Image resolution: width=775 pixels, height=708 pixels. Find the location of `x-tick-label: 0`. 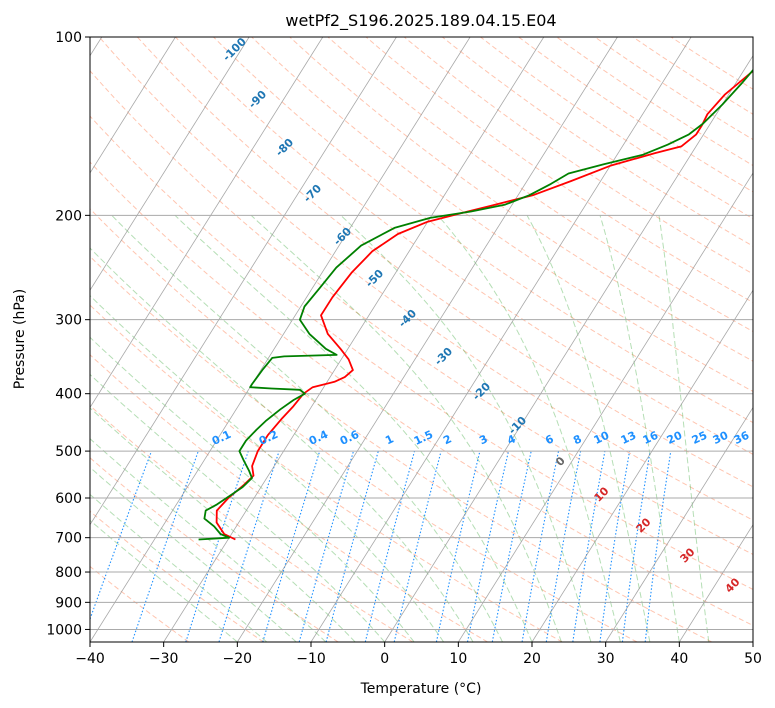

x-tick-label: 0 is located at coordinates (384, 659).